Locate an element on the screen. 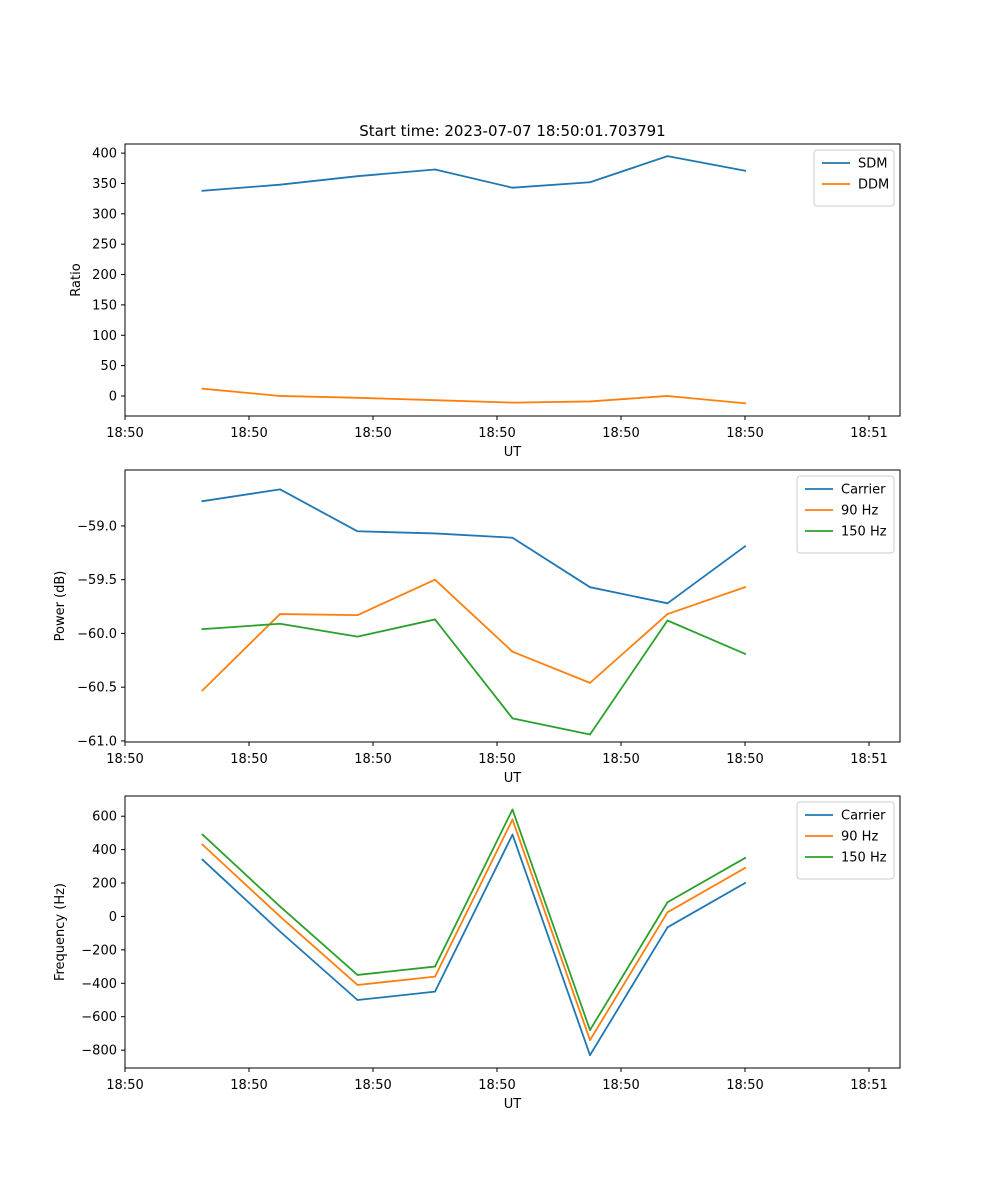 The height and width of the screenshot is (1200, 1000). y-tick-label: −400 is located at coordinates (99, 984).